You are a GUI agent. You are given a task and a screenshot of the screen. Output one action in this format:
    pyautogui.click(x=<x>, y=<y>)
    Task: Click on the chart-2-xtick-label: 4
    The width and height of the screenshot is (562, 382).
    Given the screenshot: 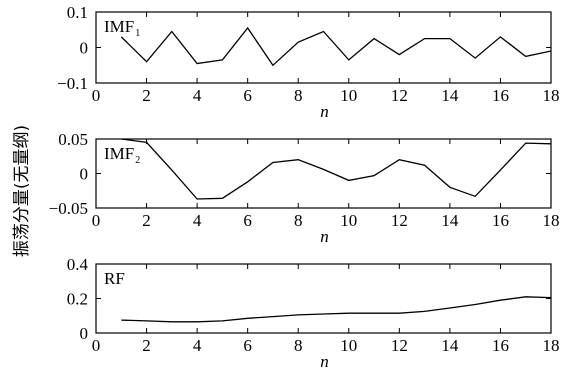 What is the action you would take?
    pyautogui.click(x=197, y=345)
    